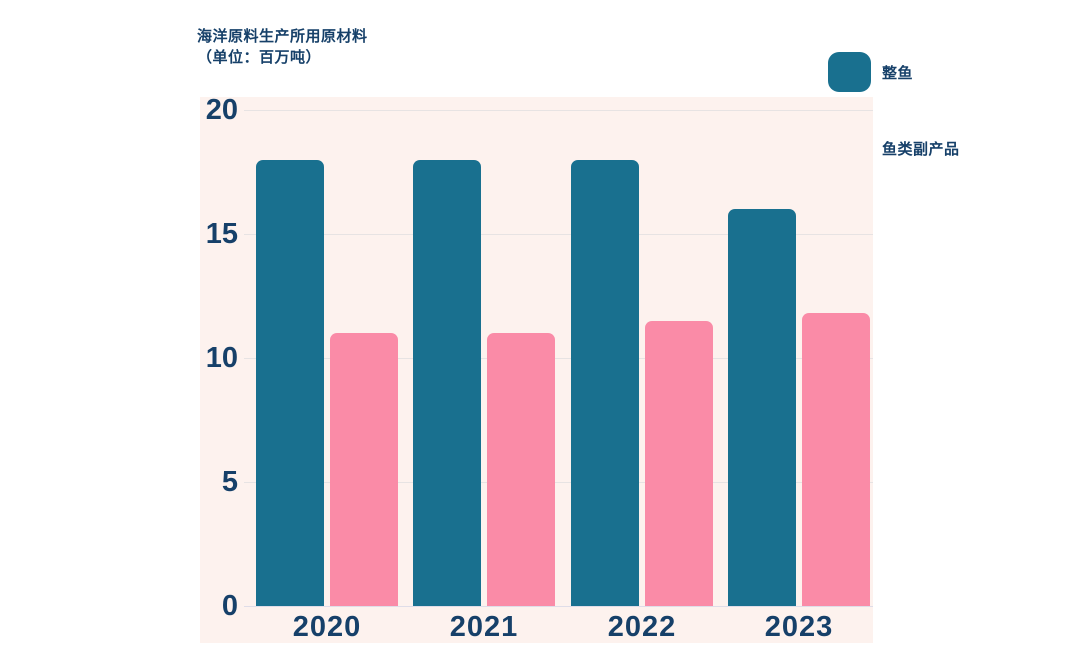 This screenshot has width=1080, height=668. What do you see at coordinates (221, 234) in the screenshot?
I see `y-tick-label-15: 15` at bounding box center [221, 234].